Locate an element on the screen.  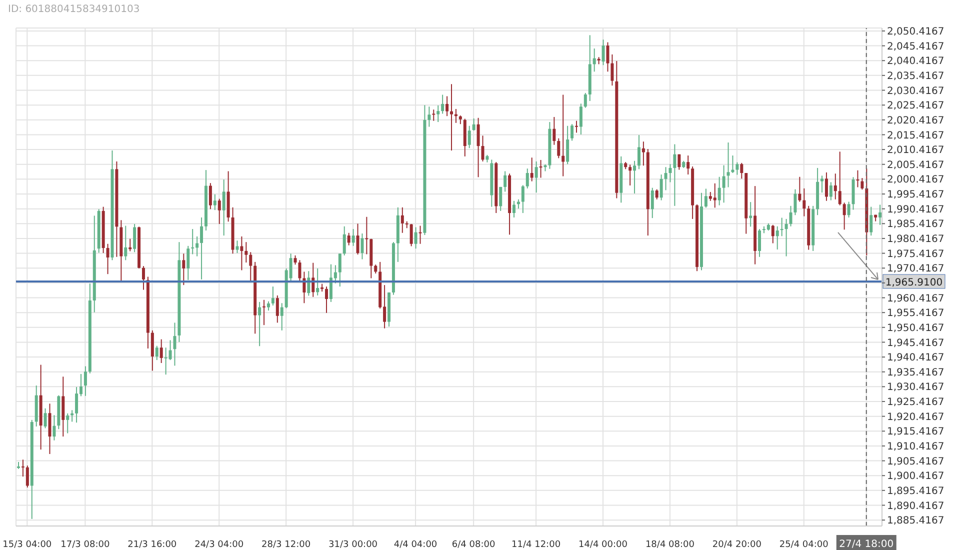
y-tick-label: 1,995.4167 is located at coordinates (915, 195).